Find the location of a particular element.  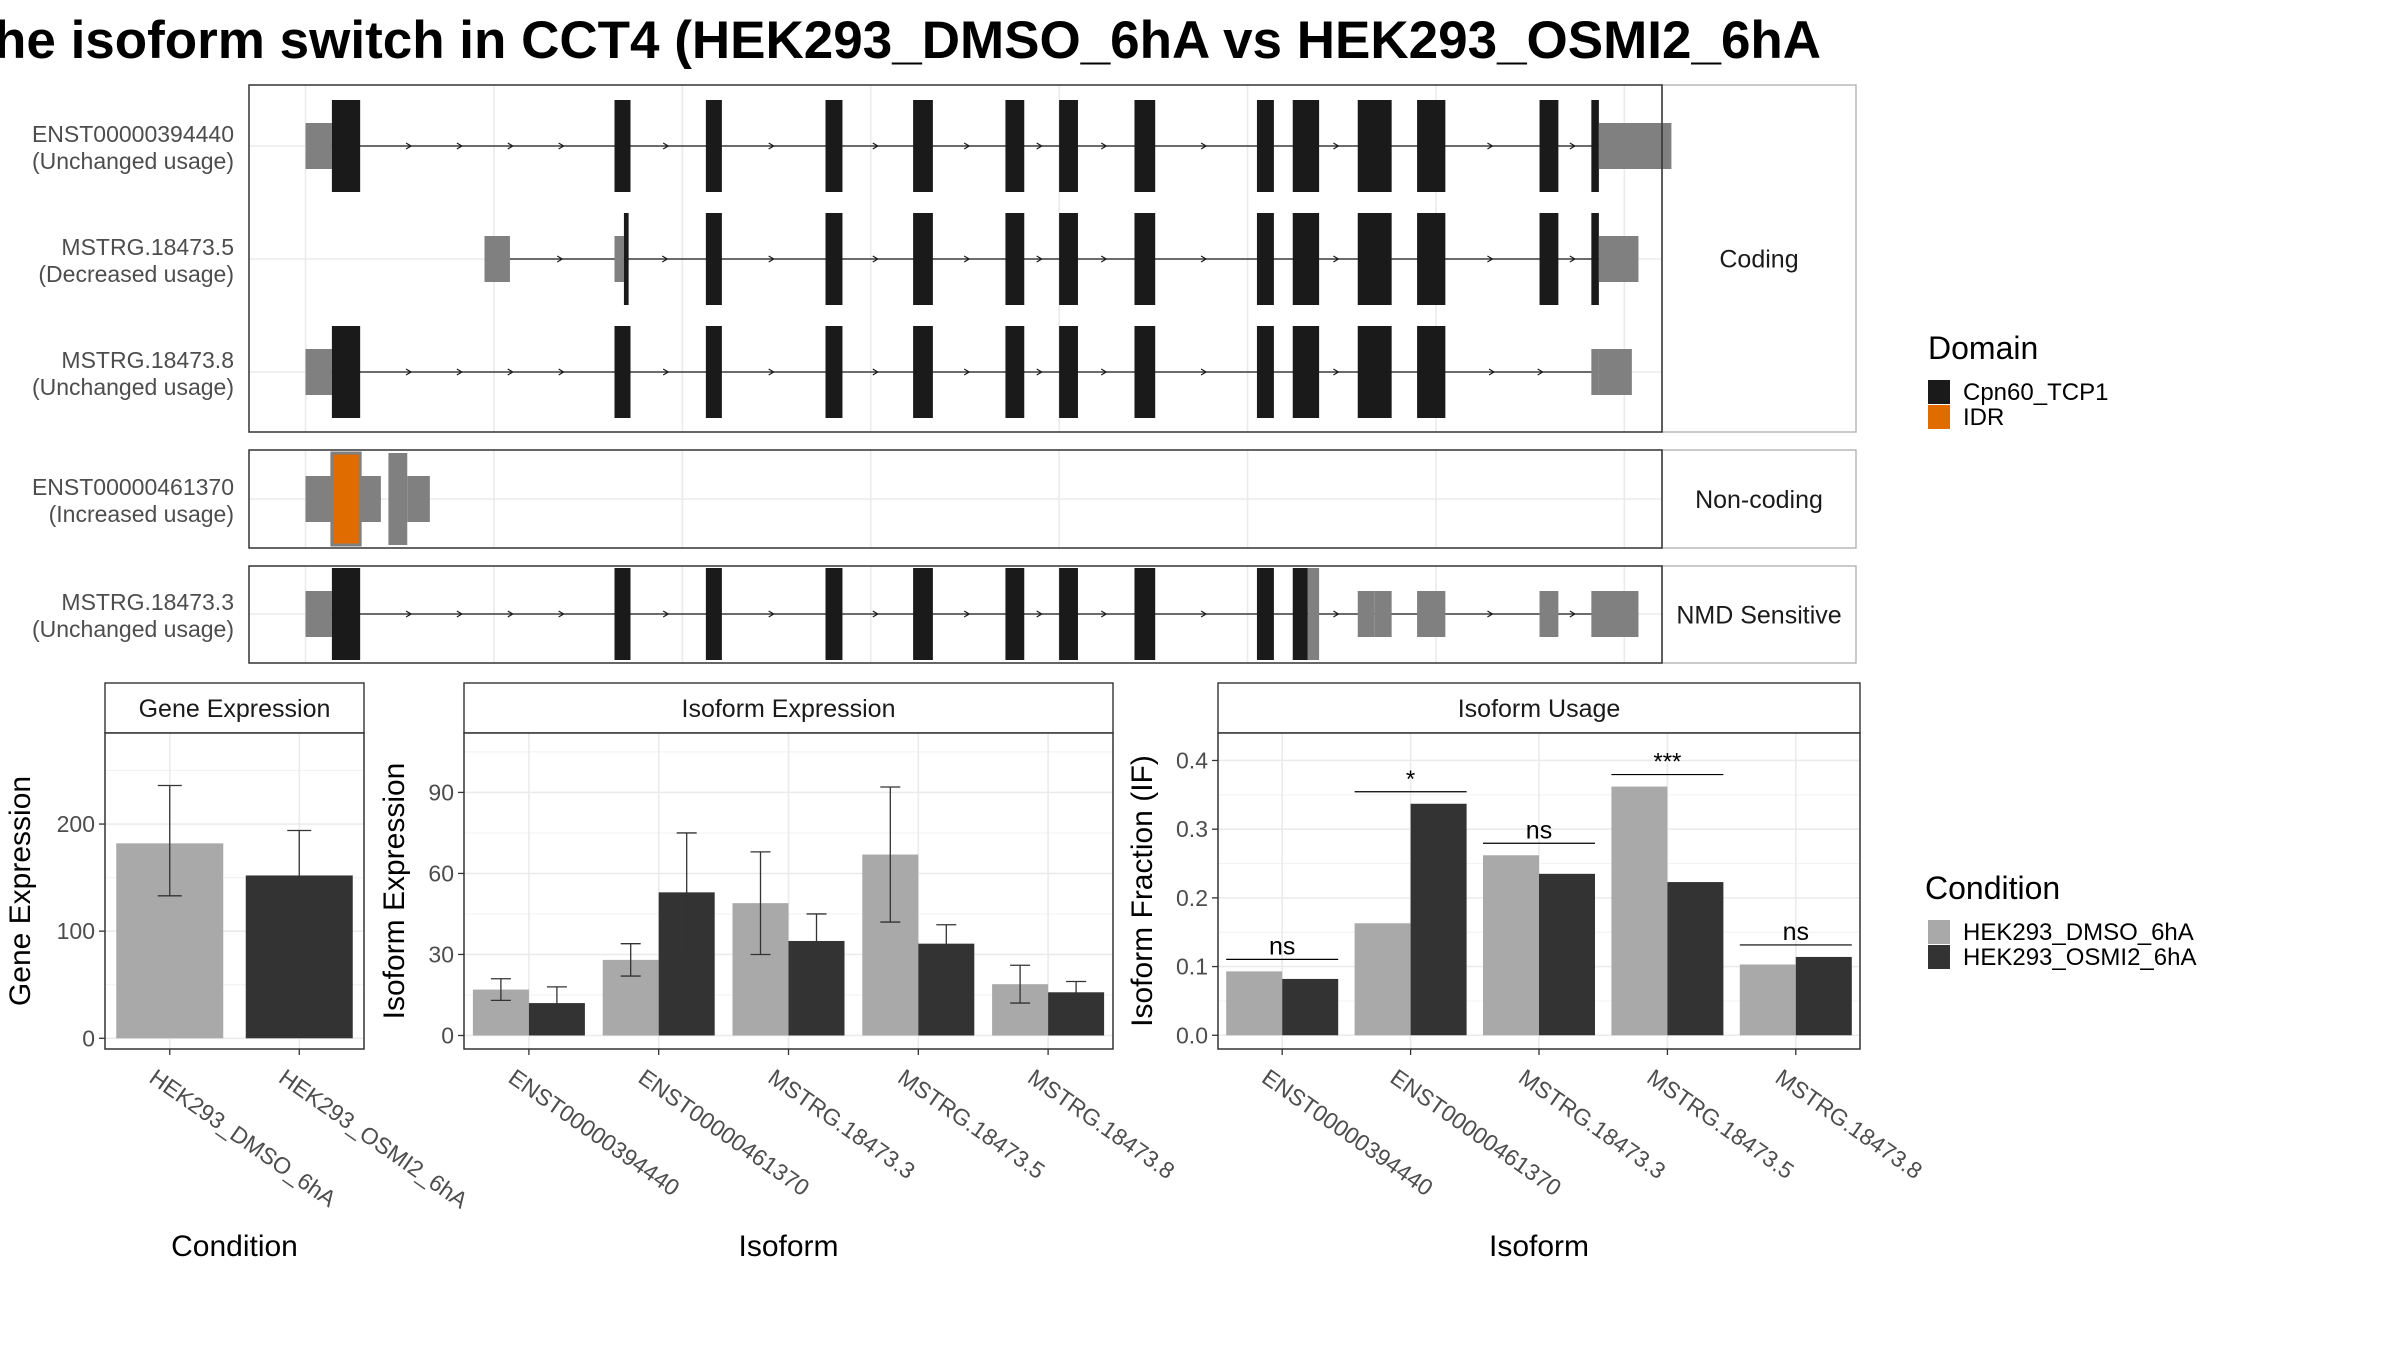

y-axis-title: Isoform Expression is located at coordinates (394, 891).